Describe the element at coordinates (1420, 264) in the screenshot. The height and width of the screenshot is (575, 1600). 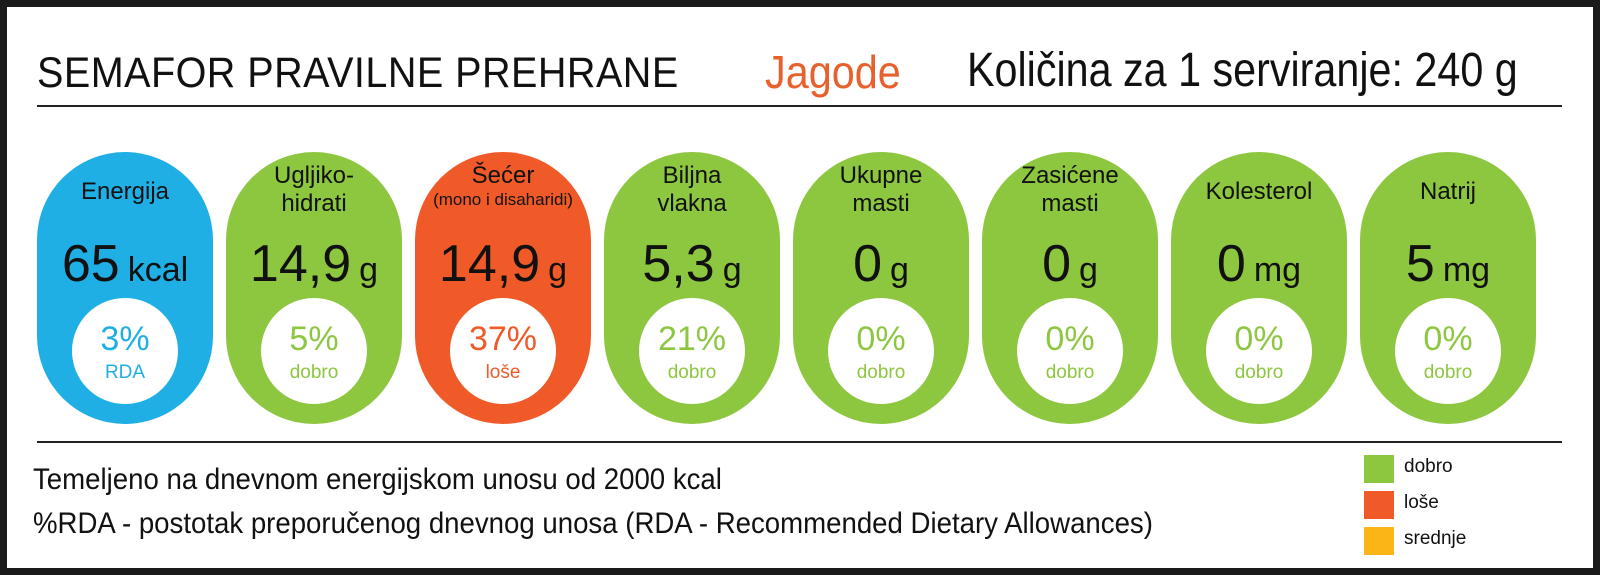
I see `amount-value: 5` at that location.